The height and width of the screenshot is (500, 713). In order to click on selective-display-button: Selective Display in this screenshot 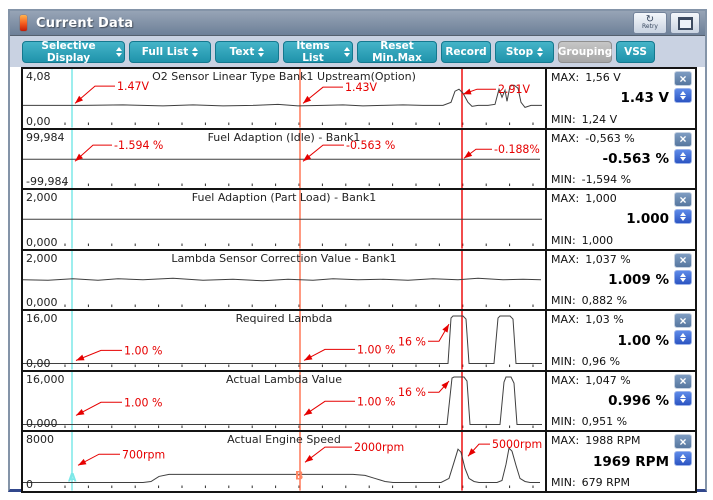, I will do `click(73, 51)`.